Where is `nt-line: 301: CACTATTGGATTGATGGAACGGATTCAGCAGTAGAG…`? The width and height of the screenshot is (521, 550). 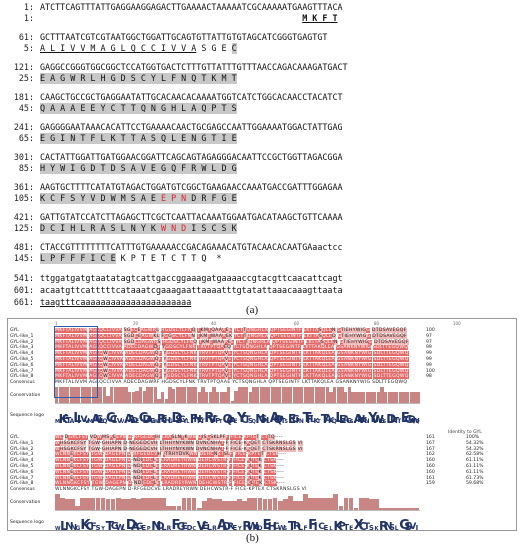 nt-line: 301: CACTATTGGATTGATGGAACGGATTCAGCAGTAGAG… is located at coordinates (261, 157).